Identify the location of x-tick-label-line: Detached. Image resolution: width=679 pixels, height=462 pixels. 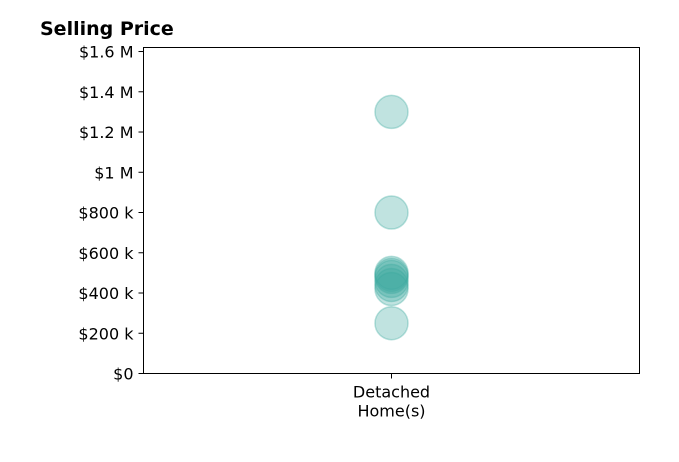
(391, 392).